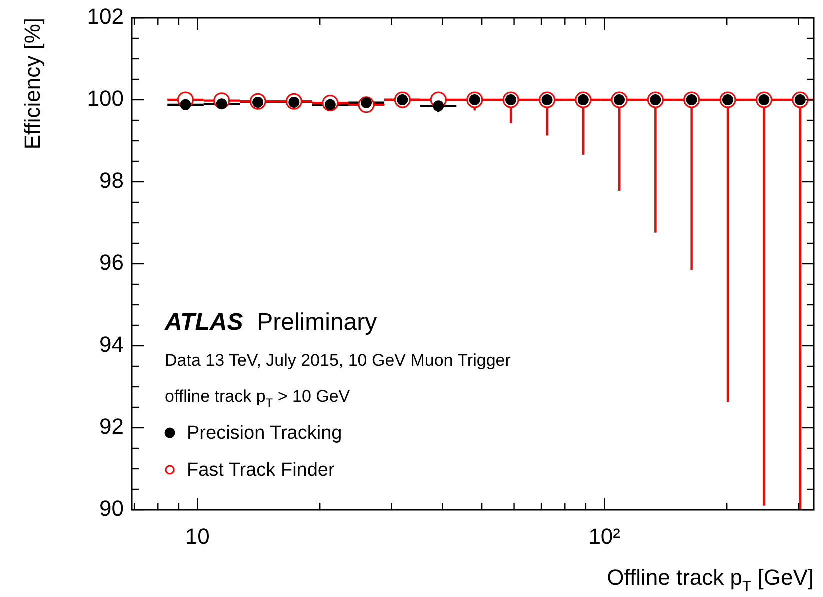 This screenshot has height=597, width=823. I want to click on y-tick-label: 98, so click(112, 181).